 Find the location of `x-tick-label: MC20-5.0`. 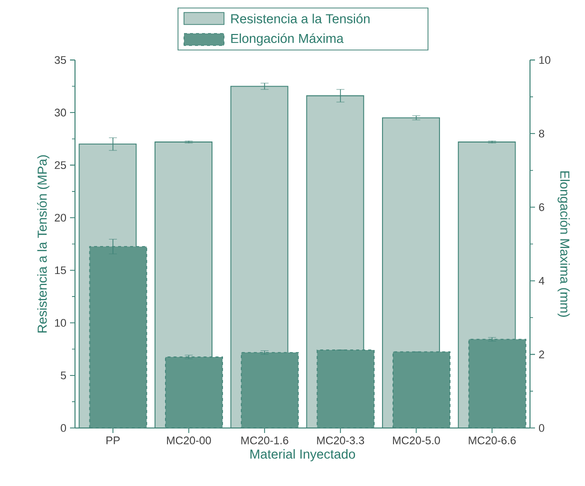

x-tick-label: MC20-5.0 is located at coordinates (416, 440).